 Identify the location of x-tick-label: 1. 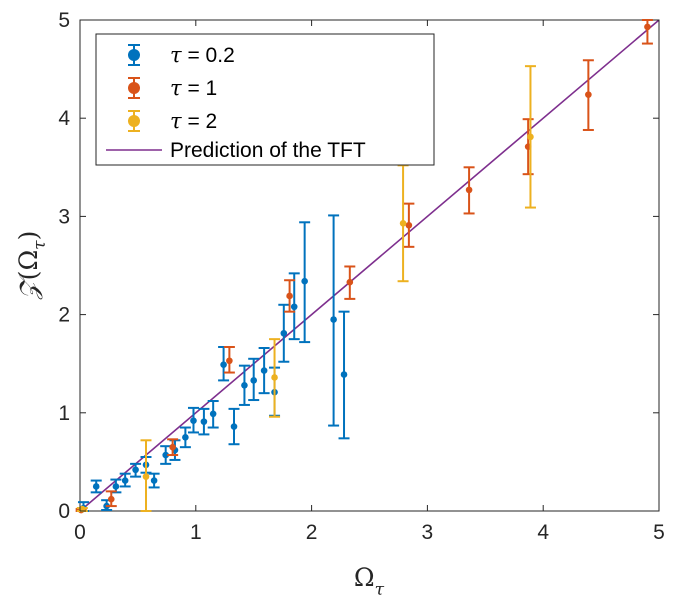
(196, 532).